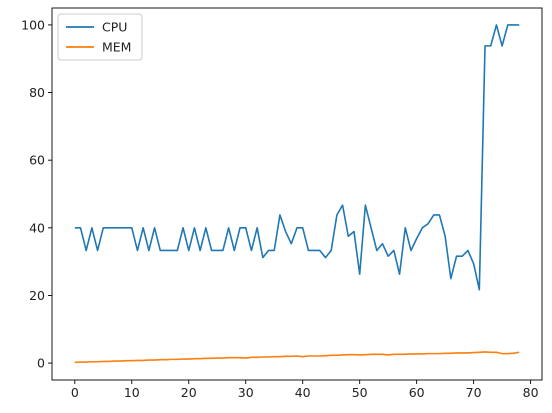 The image size is (552, 413). Describe the element at coordinates (37, 160) in the screenshot. I see `y-tick-label: 60` at that location.